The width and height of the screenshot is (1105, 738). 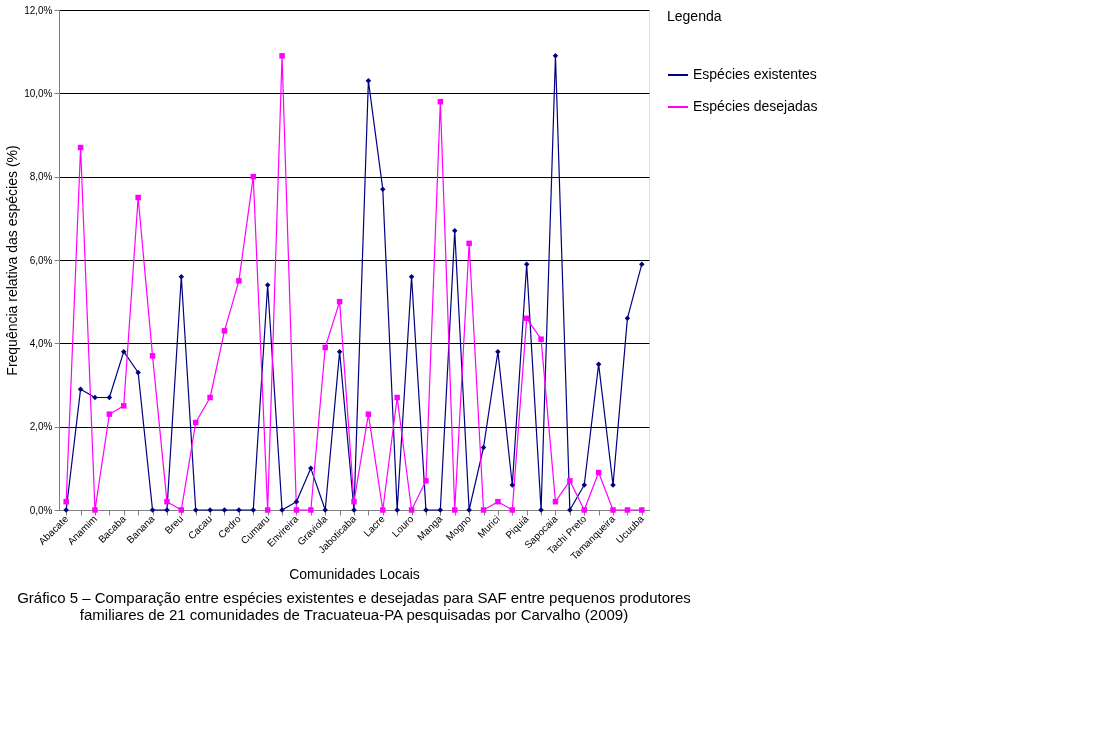 I want to click on y-tick-label: 0,0%, so click(x=41, y=510).